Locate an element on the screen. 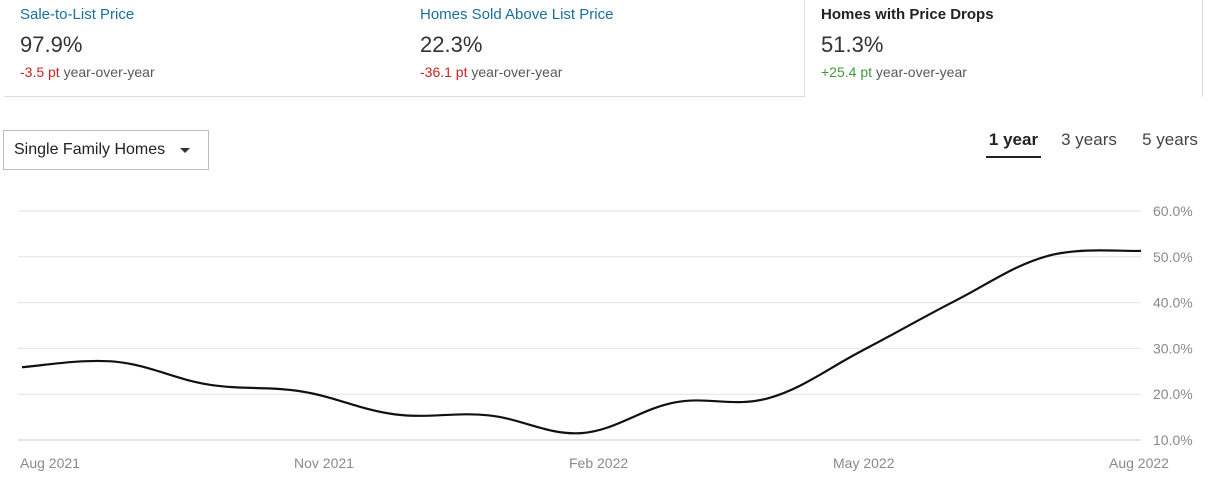 The height and width of the screenshot is (489, 1209). metric-delta: -3.5 pt is located at coordinates (40, 72).